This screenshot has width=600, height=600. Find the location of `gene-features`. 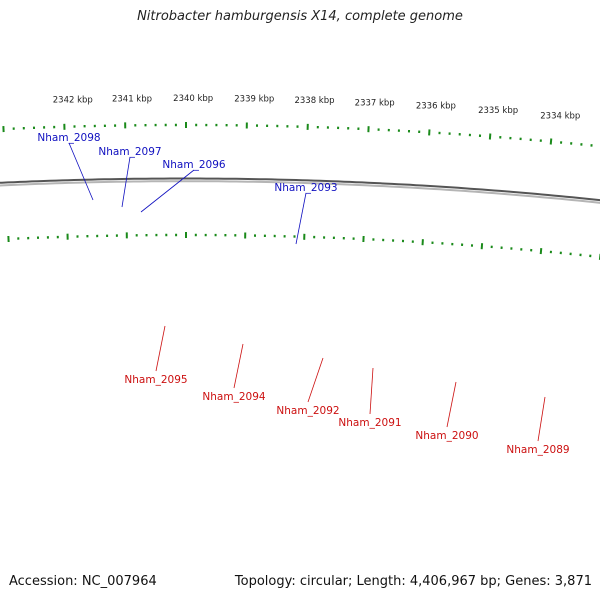

gene-features is located at coordinates (294, 199).